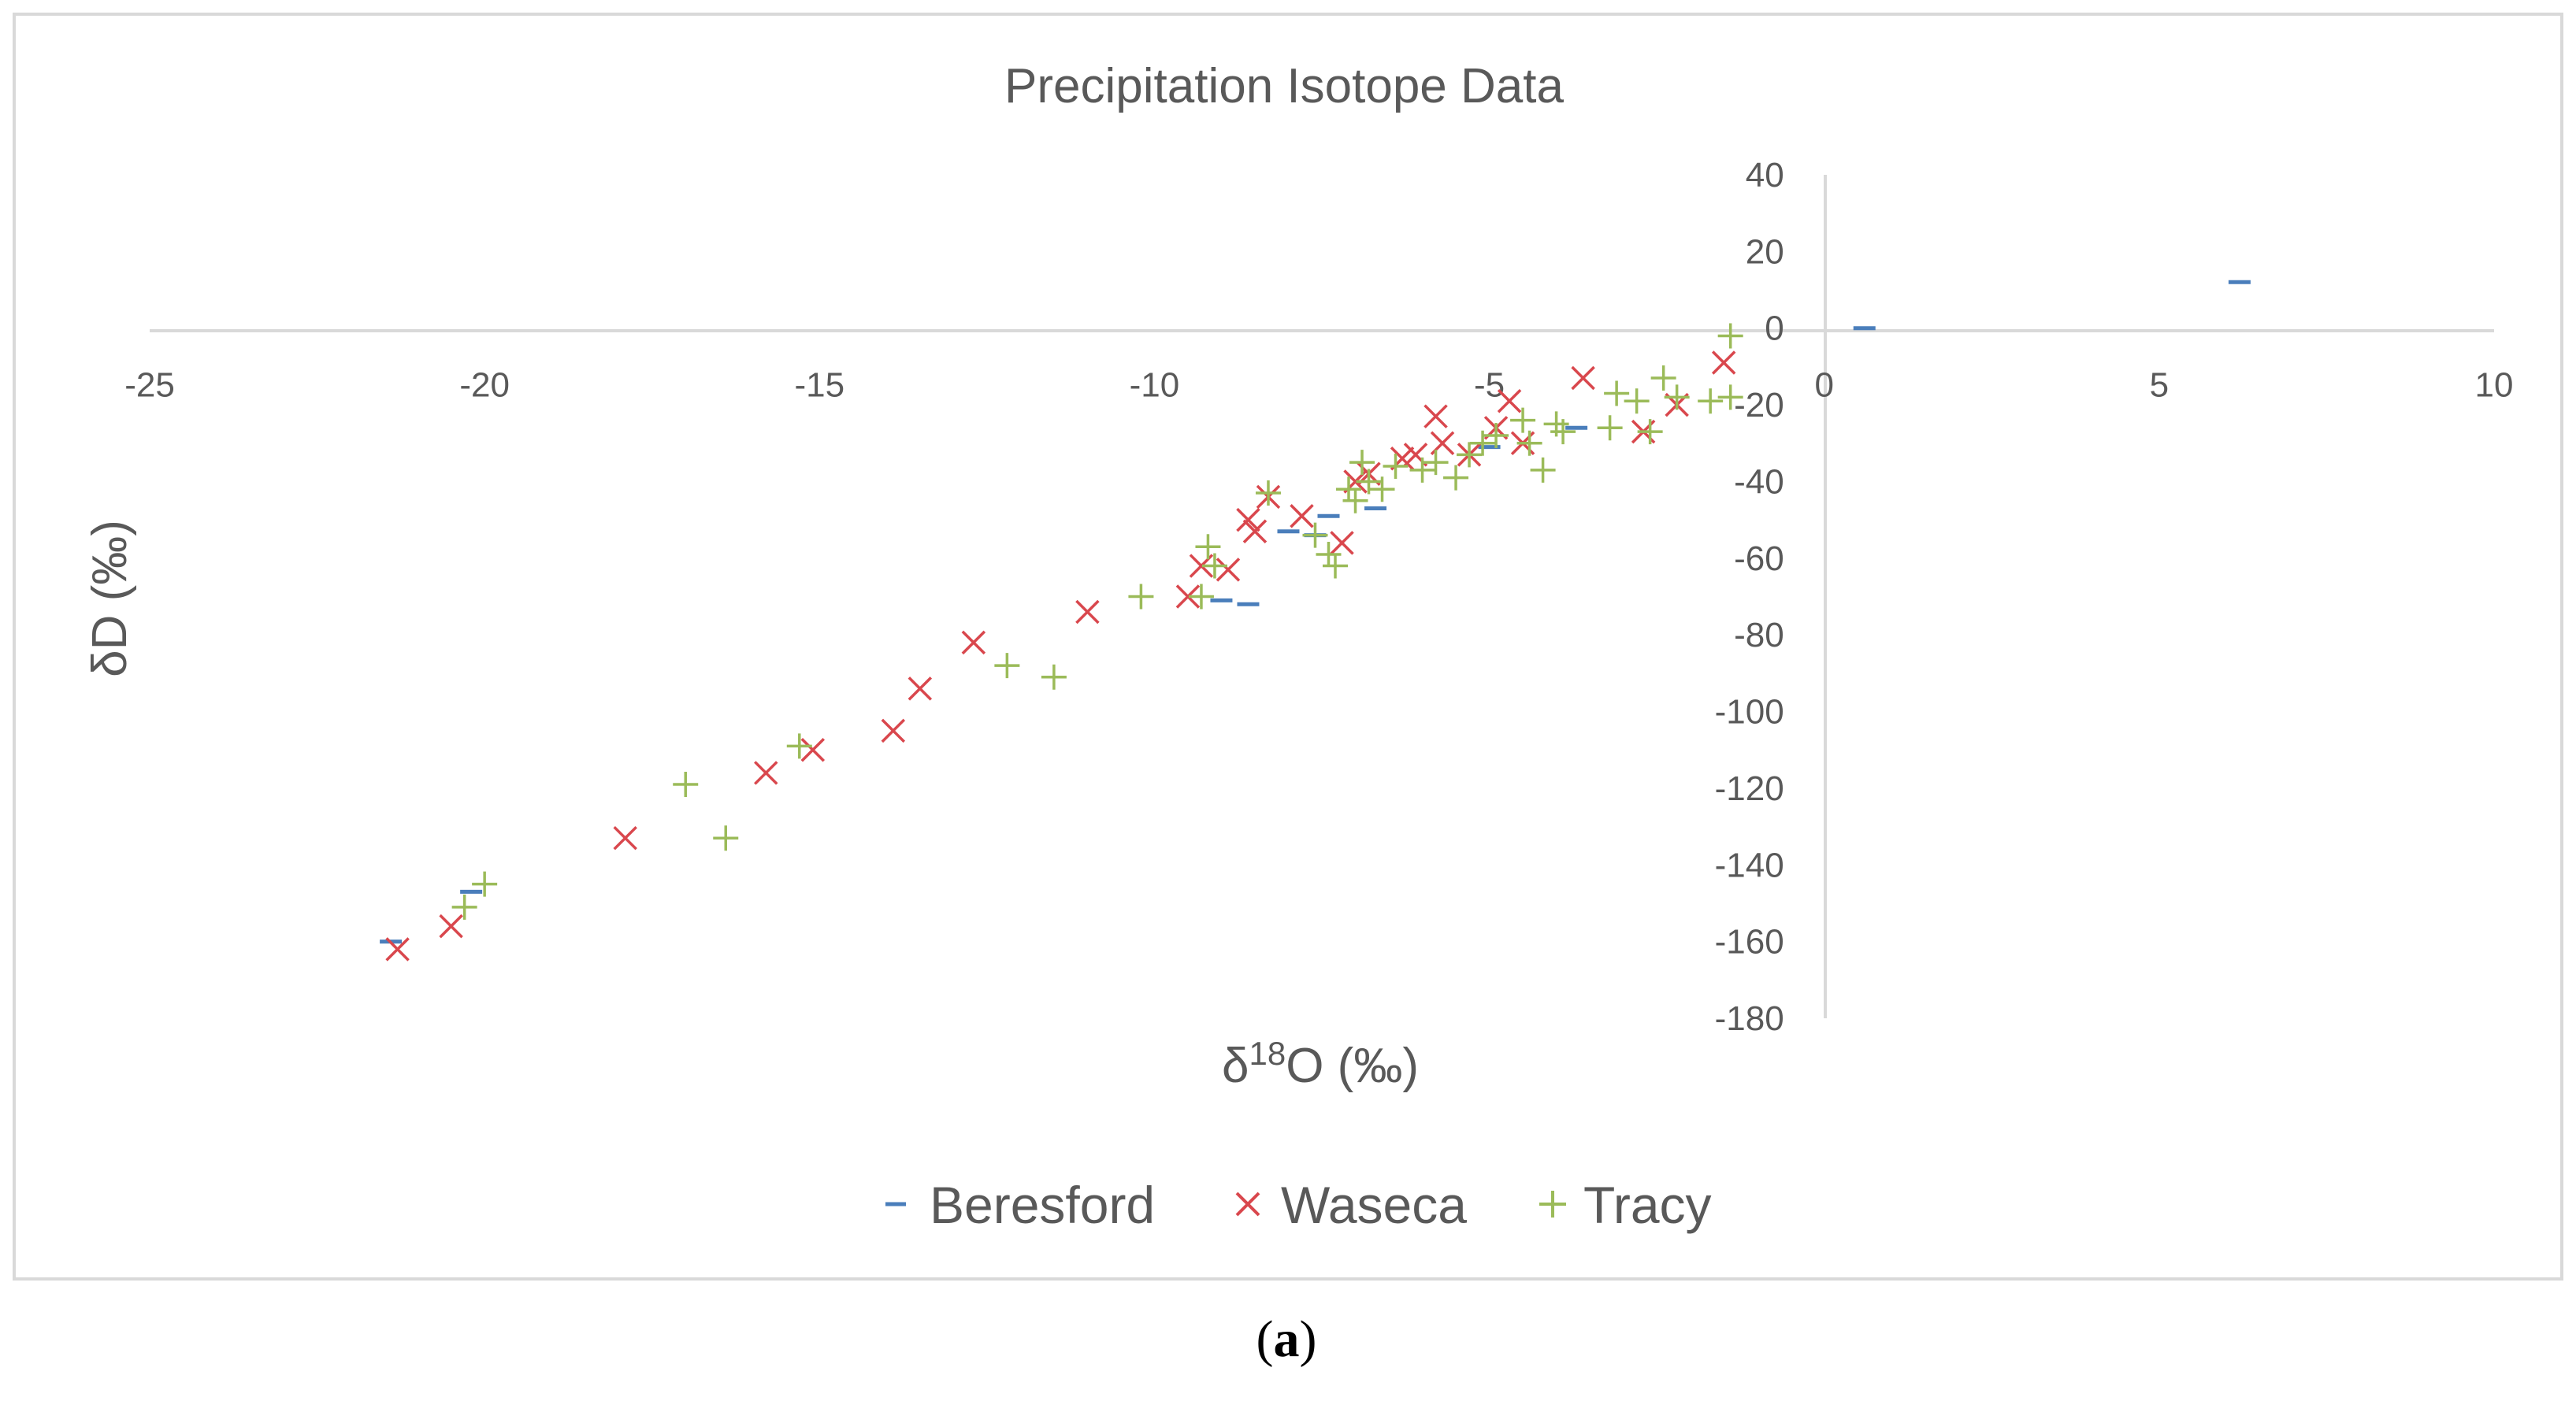  I want to click on y-tick-labels: 40 20 0 -20 -40 -60 -80 -100 -120 -140 -160 -180, so click(1749, 597).